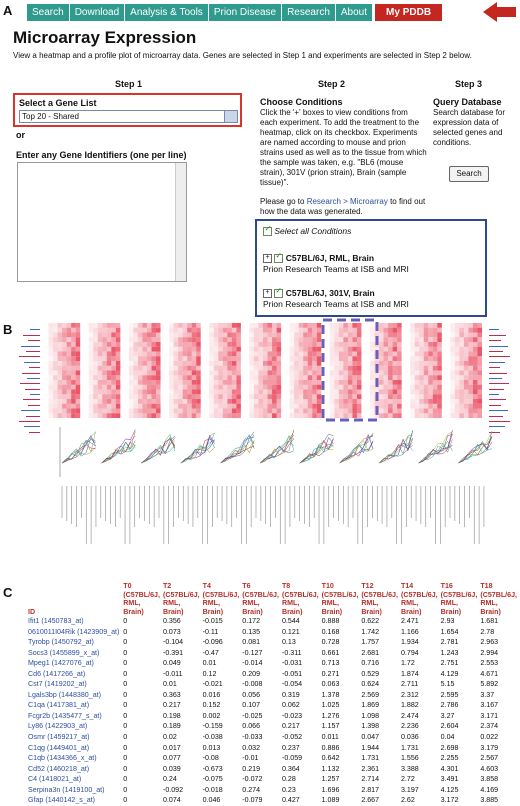 This screenshot has height=806, width=520. Describe the element at coordinates (74, 631) in the screenshot. I see `gene-id-link: 0610011I04Rik (1423909_at)` at that location.